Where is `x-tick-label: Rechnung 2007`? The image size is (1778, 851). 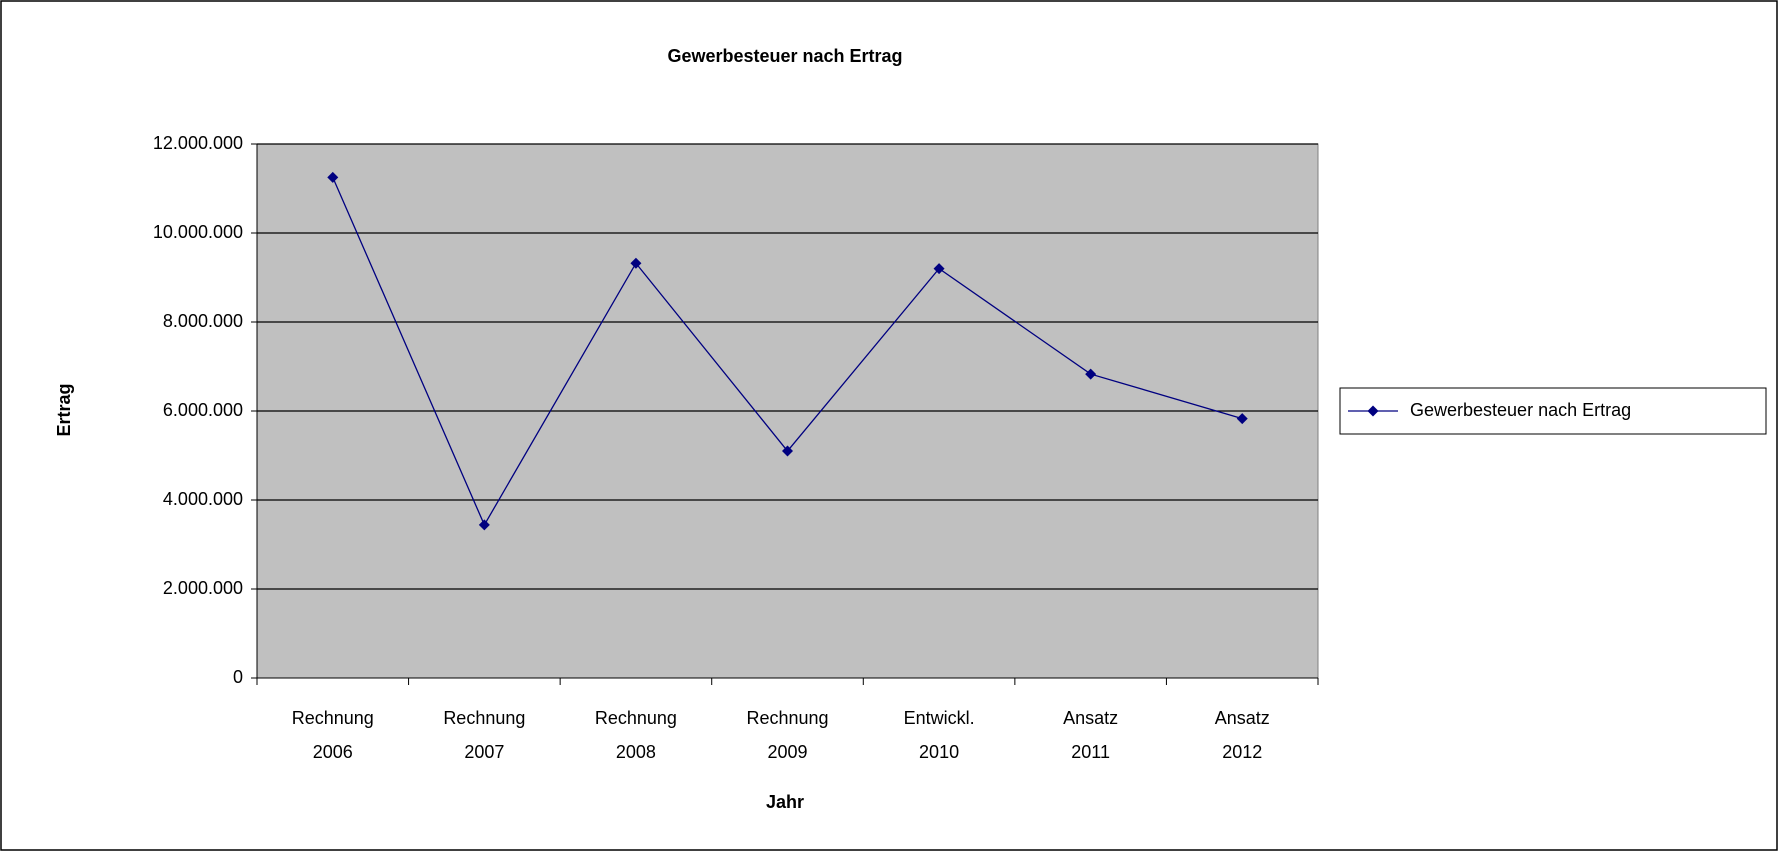 x-tick-label: Rechnung 2007 is located at coordinates (484, 735).